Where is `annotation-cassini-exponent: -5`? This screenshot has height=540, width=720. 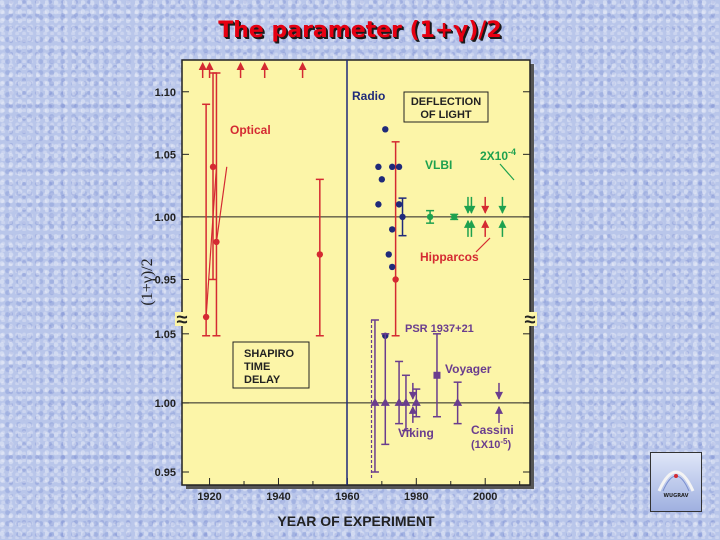 annotation-cassini-exponent: -5 is located at coordinates (504, 441).